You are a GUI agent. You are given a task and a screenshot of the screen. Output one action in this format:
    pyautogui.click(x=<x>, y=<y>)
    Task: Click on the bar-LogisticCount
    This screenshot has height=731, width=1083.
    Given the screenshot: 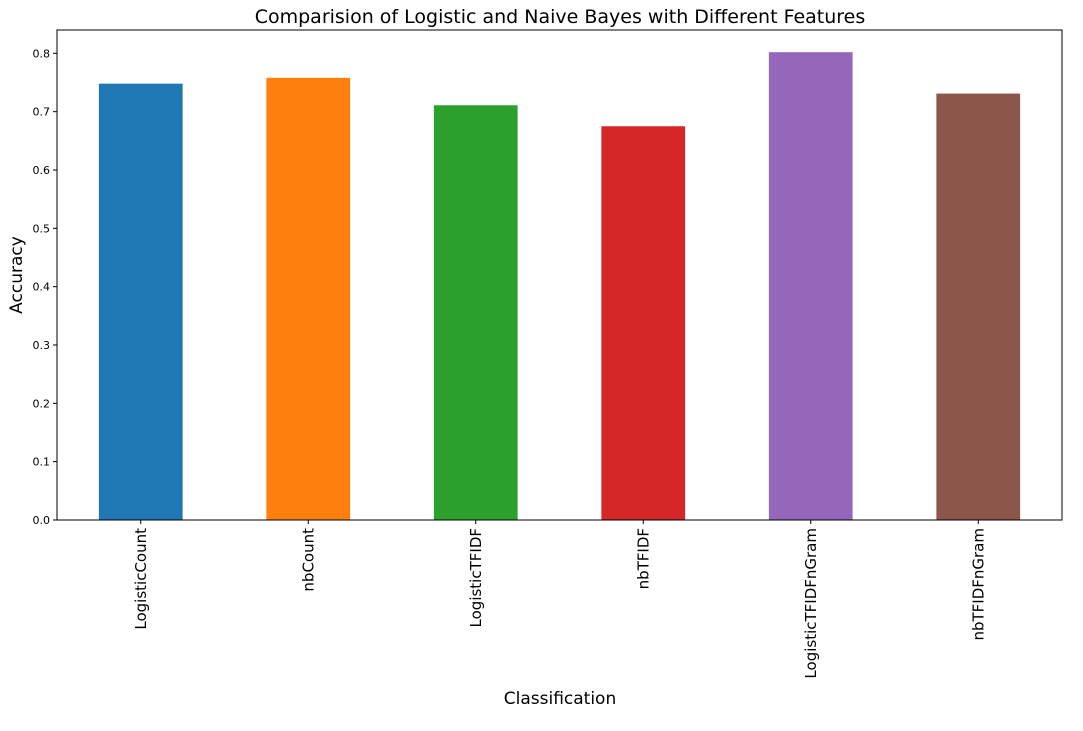 What is the action you would take?
    pyautogui.click(x=140, y=302)
    